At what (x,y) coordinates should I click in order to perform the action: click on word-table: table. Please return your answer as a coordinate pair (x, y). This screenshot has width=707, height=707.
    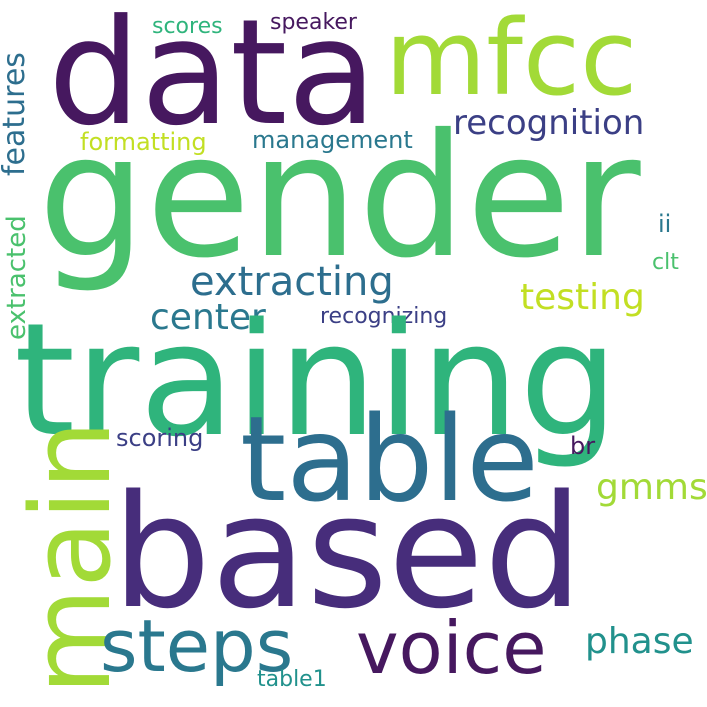
    Looking at the image, I should click on (389, 459).